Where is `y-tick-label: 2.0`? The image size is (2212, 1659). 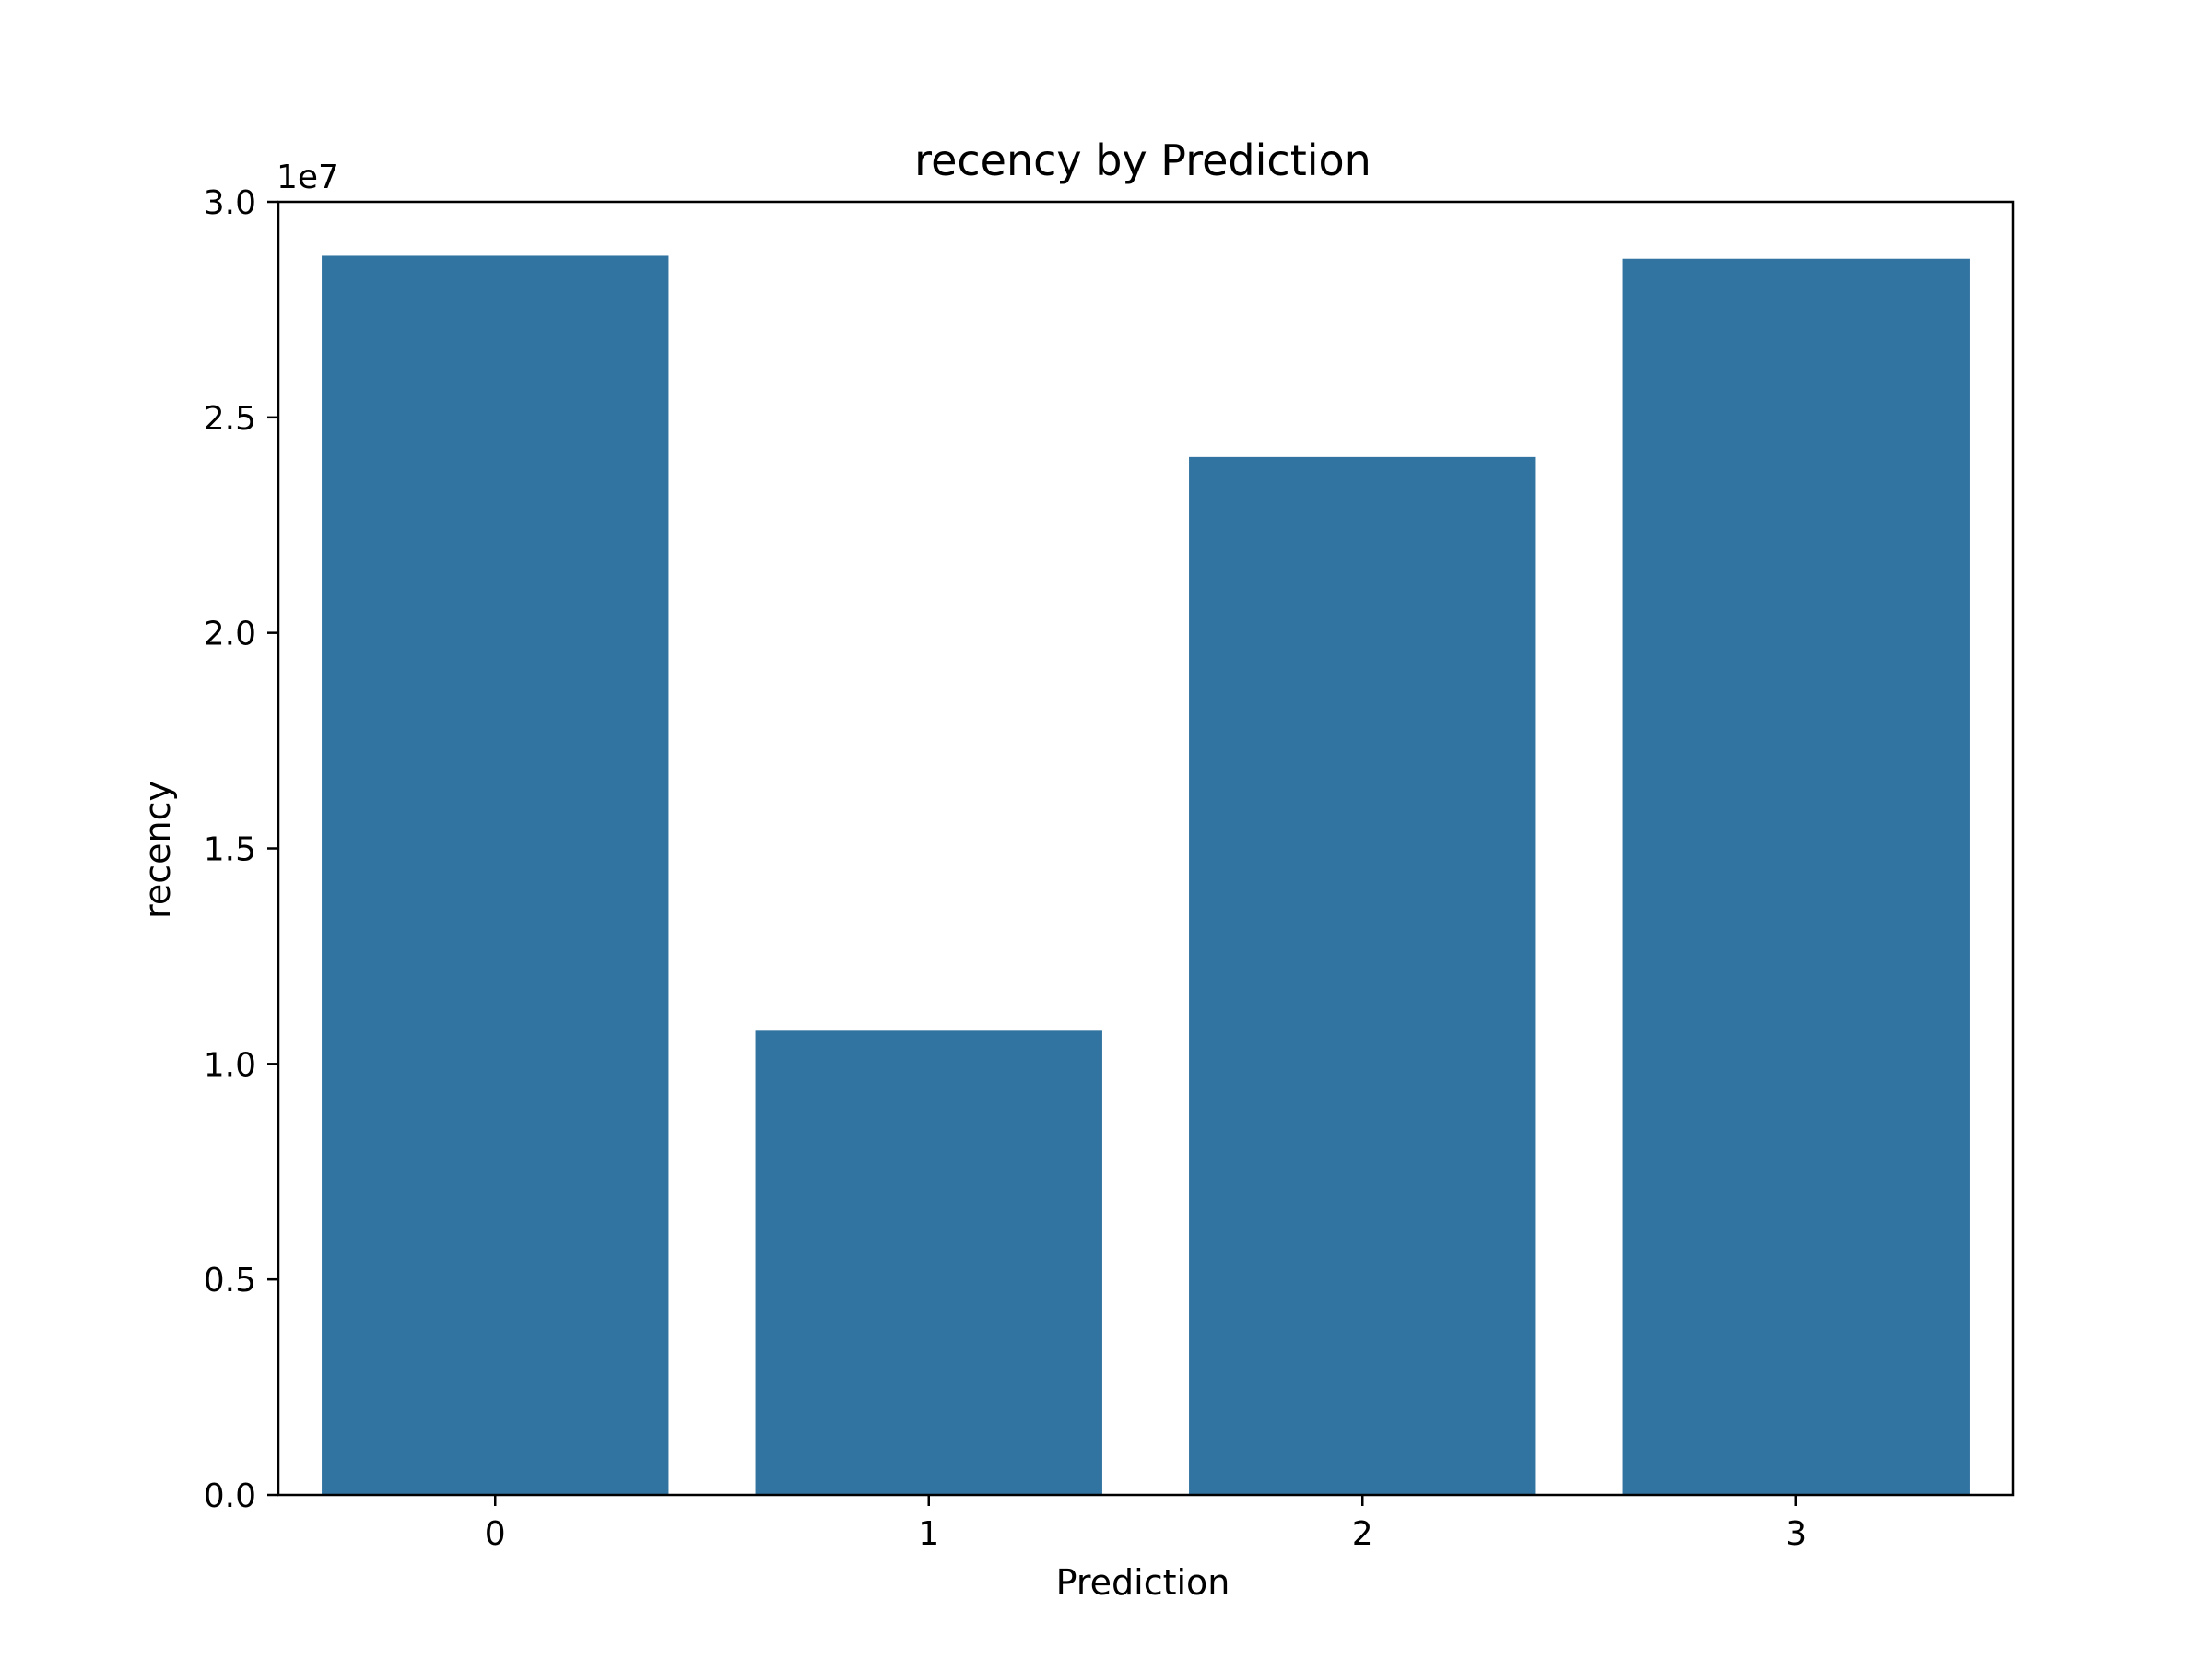
y-tick-label: 2.0 is located at coordinates (230, 634).